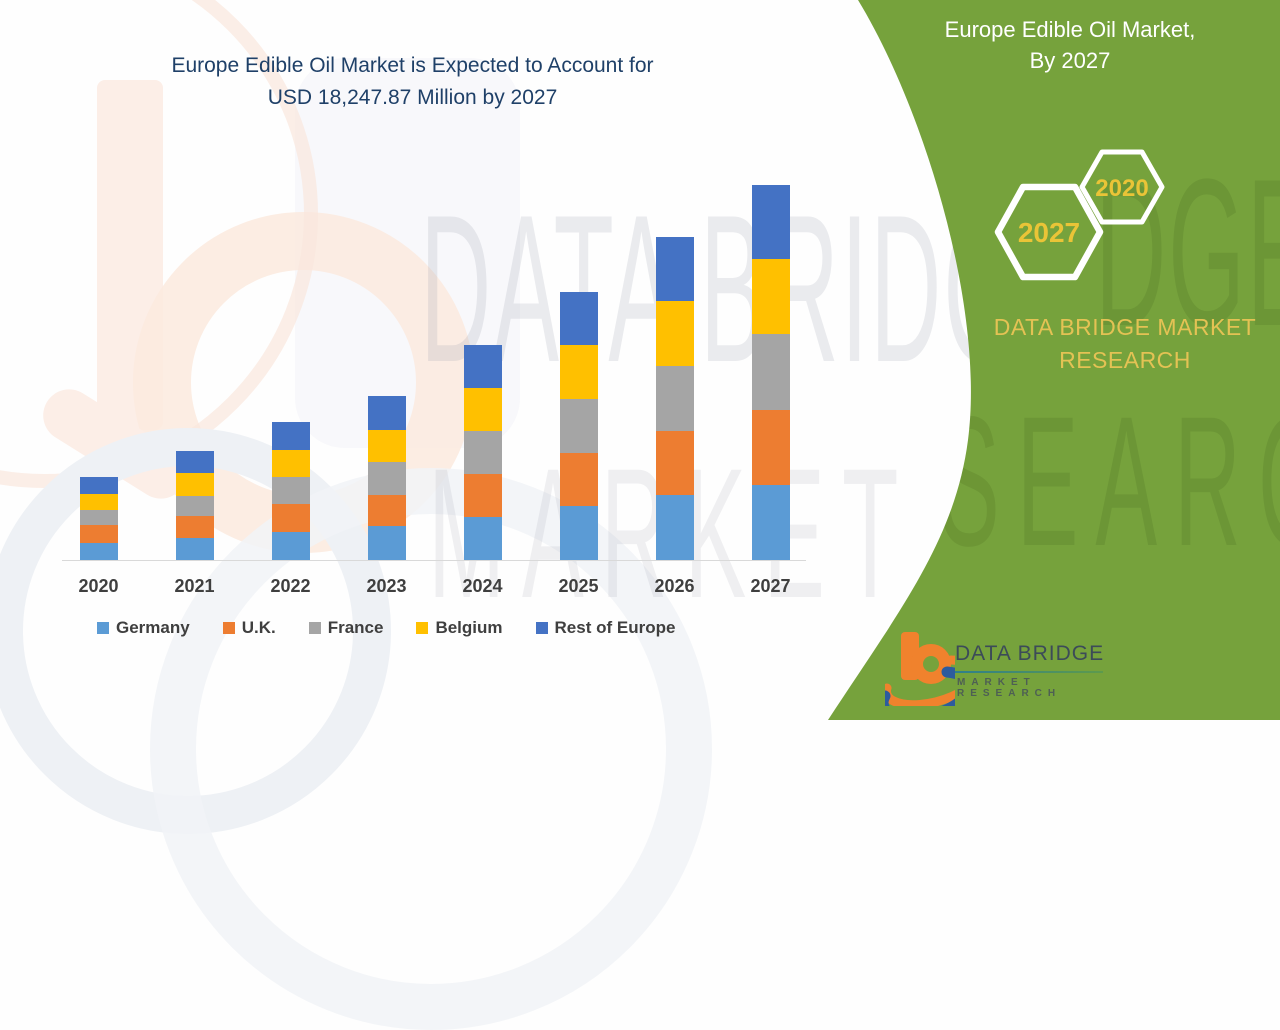 The image size is (1280, 1030). Describe the element at coordinates (770, 586) in the screenshot. I see `x-axis-label-2027: 2027` at that location.